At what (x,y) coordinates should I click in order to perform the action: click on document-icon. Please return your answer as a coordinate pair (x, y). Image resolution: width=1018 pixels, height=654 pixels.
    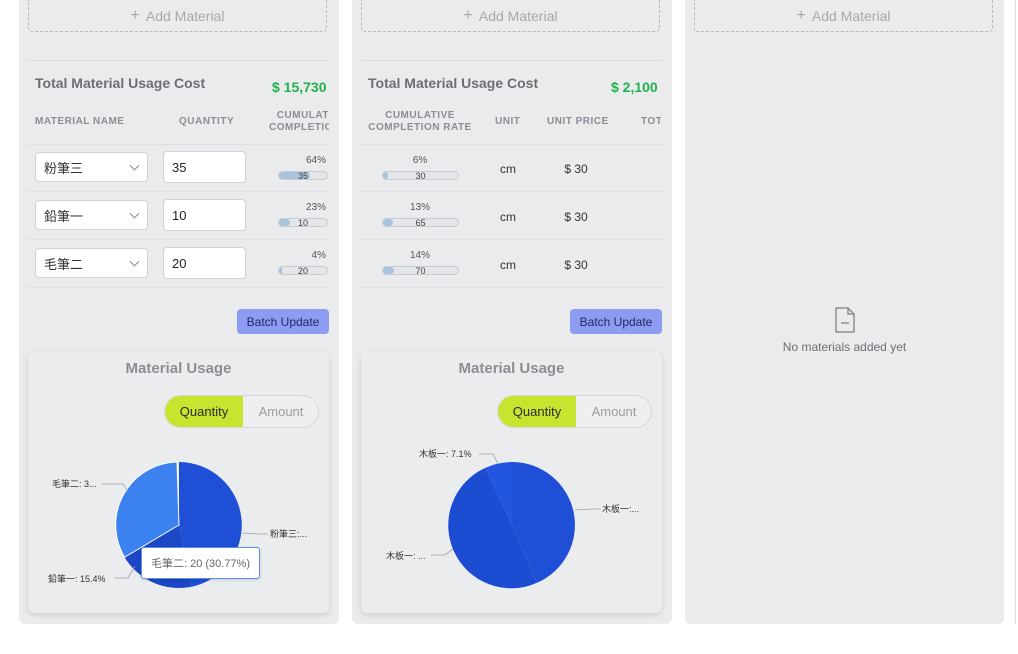
    Looking at the image, I should click on (845, 320).